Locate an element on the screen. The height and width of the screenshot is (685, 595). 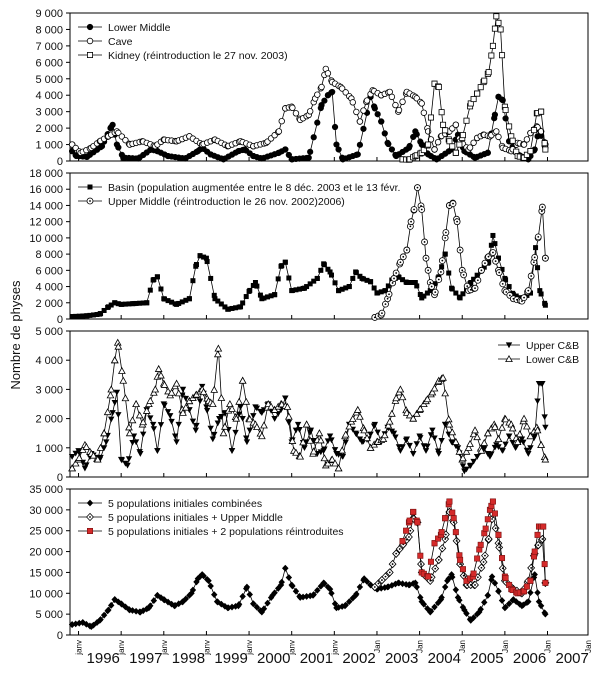
year-label: 2005 is located at coordinates (486, 658).